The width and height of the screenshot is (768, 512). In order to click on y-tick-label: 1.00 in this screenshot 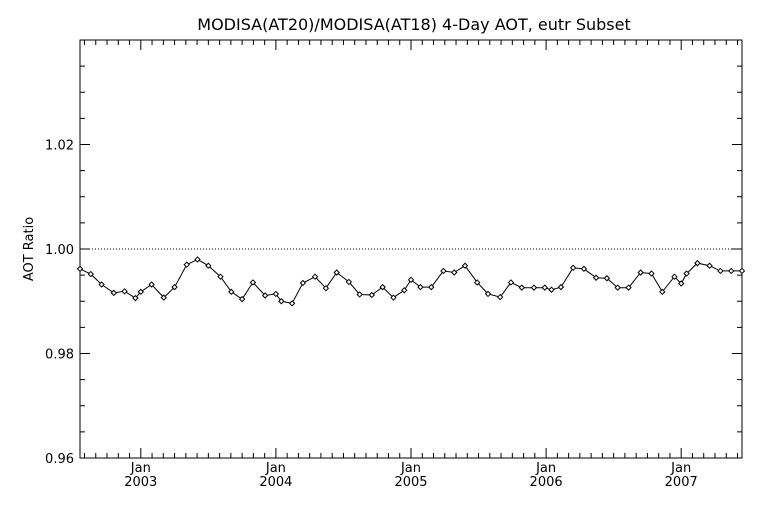, I will do `click(59, 250)`.